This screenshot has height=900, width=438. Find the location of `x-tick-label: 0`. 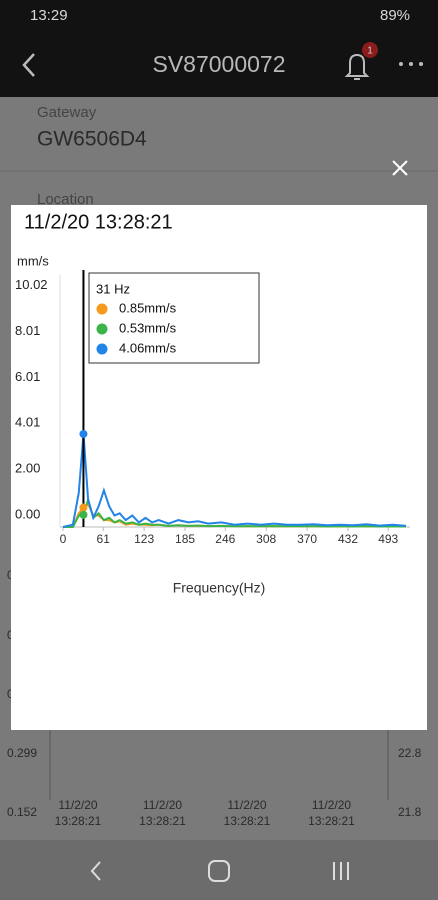

x-tick-label: 0 is located at coordinates (63, 539).